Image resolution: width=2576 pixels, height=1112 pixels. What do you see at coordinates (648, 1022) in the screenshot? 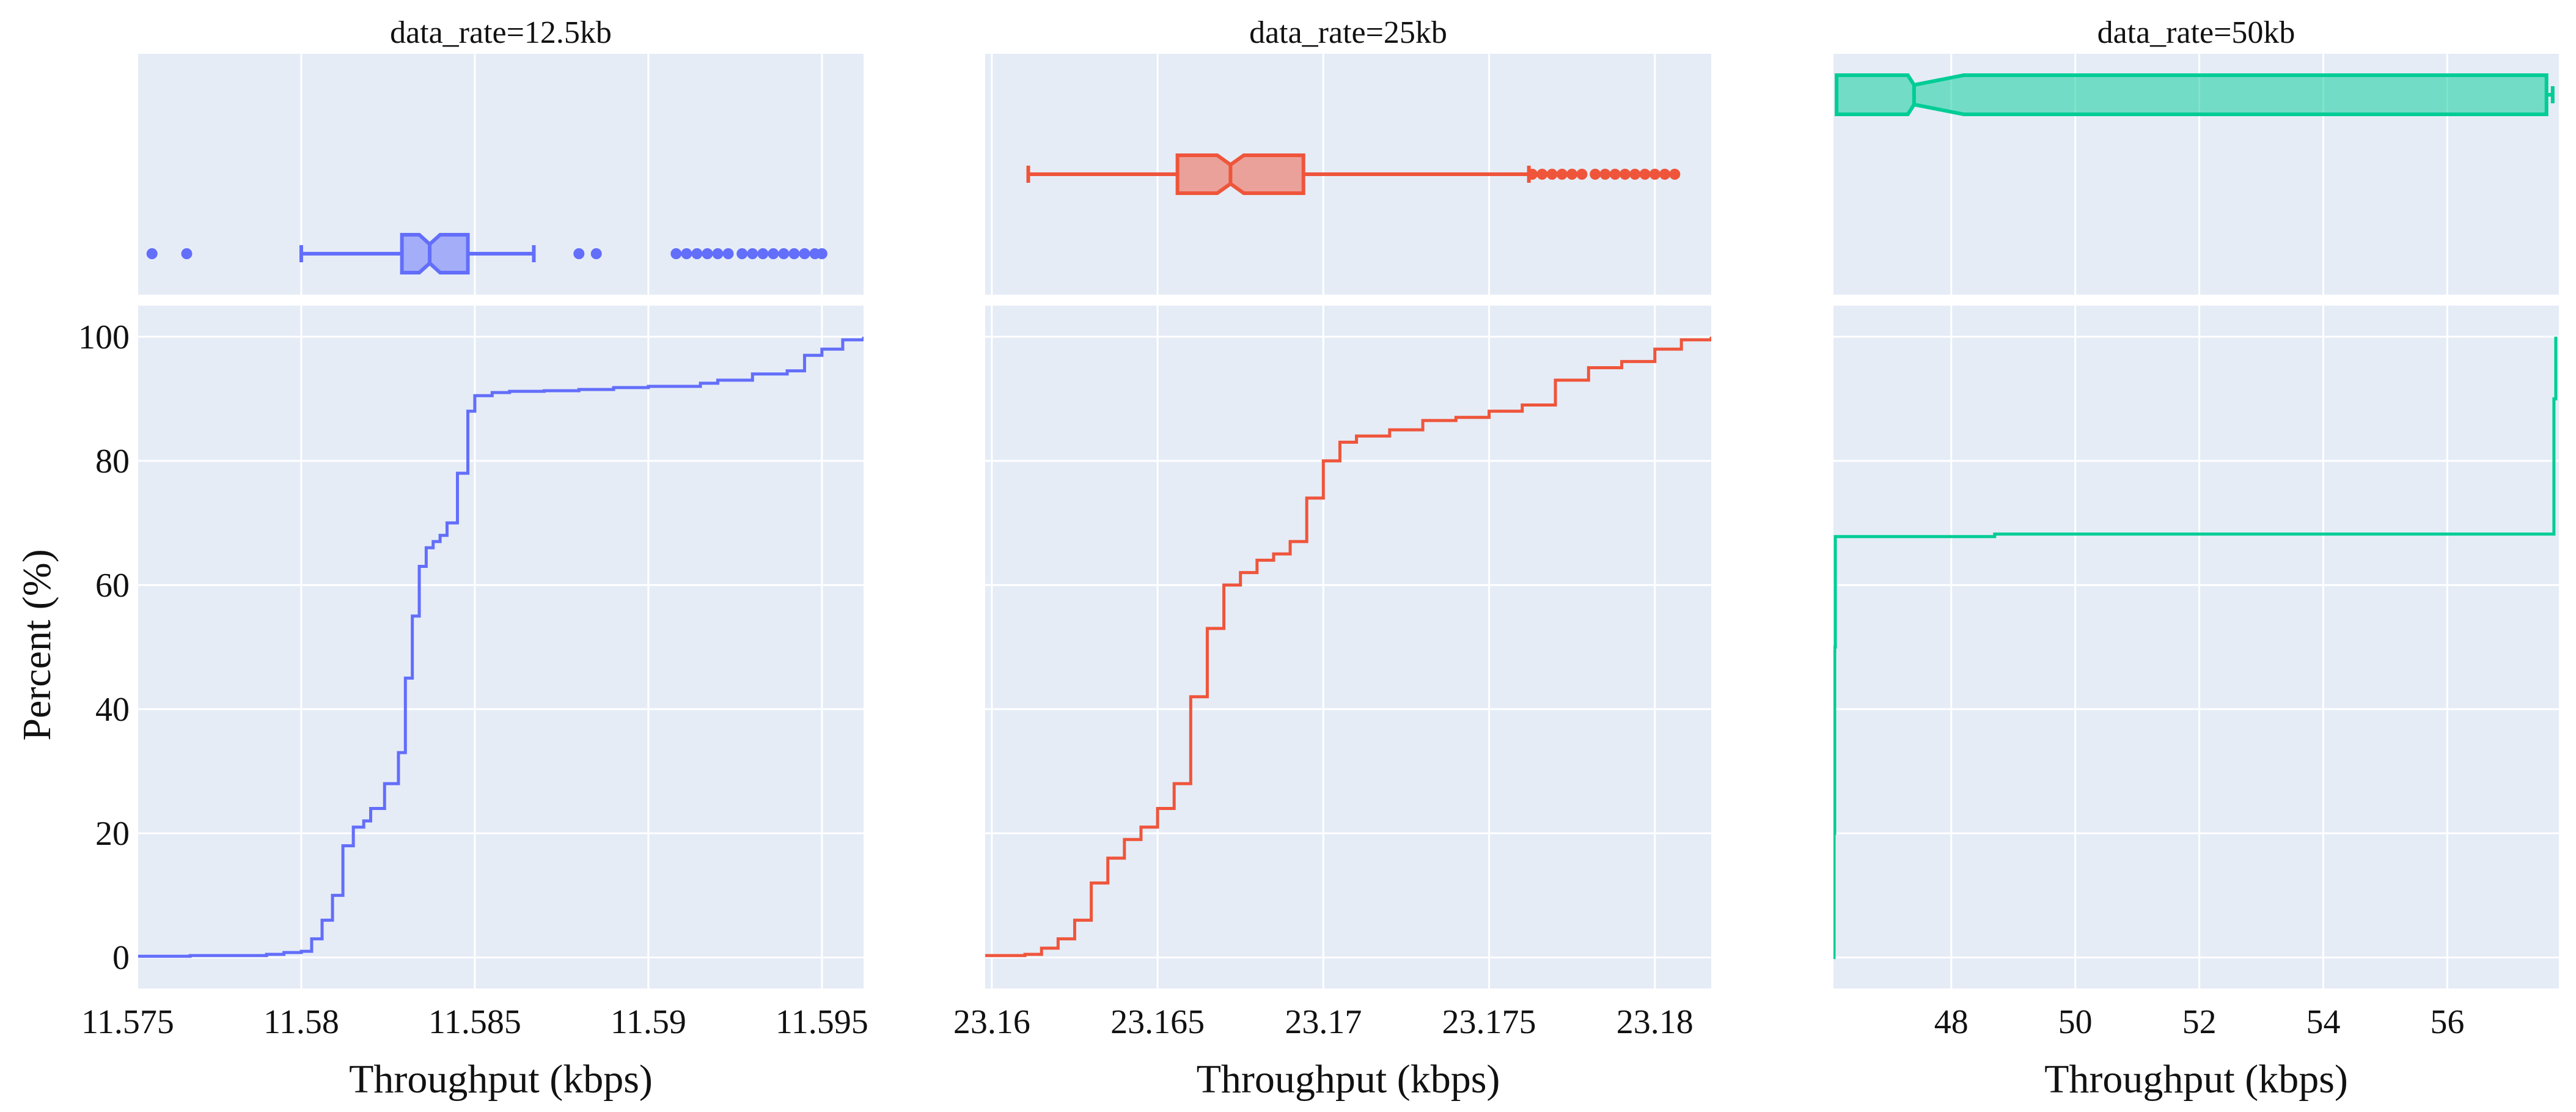
I see `x-tick-label: 11.59` at bounding box center [648, 1022].